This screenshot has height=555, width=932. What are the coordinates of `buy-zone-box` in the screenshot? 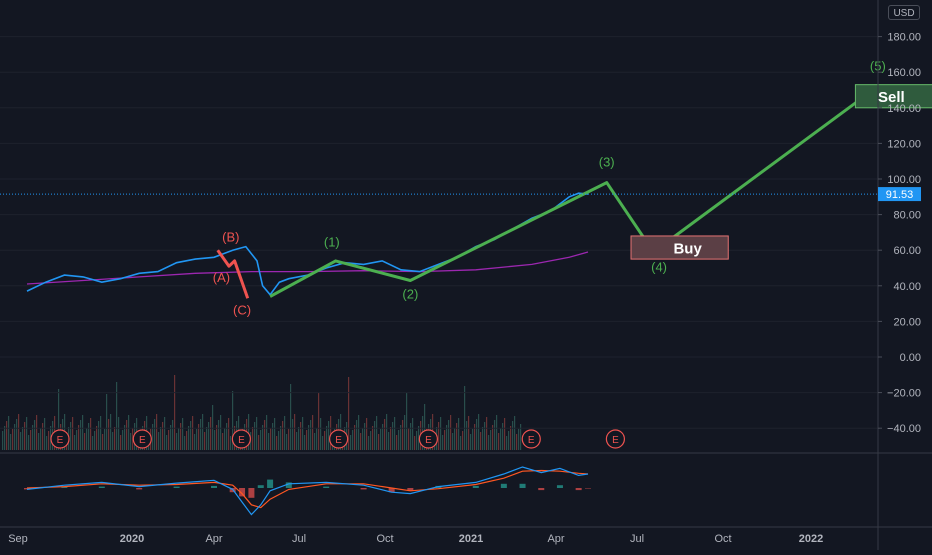 It's located at (679, 247).